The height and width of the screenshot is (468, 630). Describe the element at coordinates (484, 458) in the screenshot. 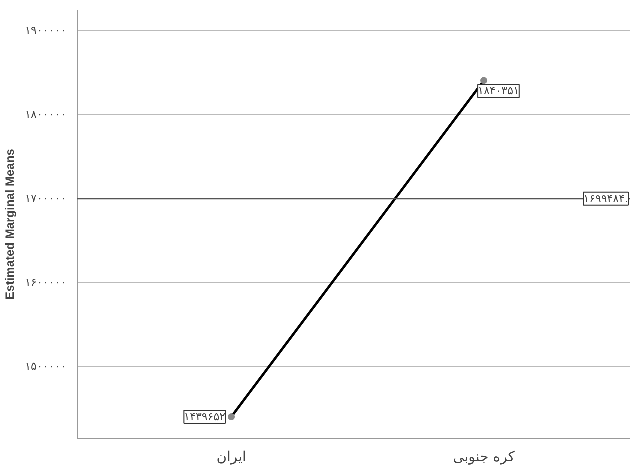

I see `x-tick-label: کره جنوبی` at that location.